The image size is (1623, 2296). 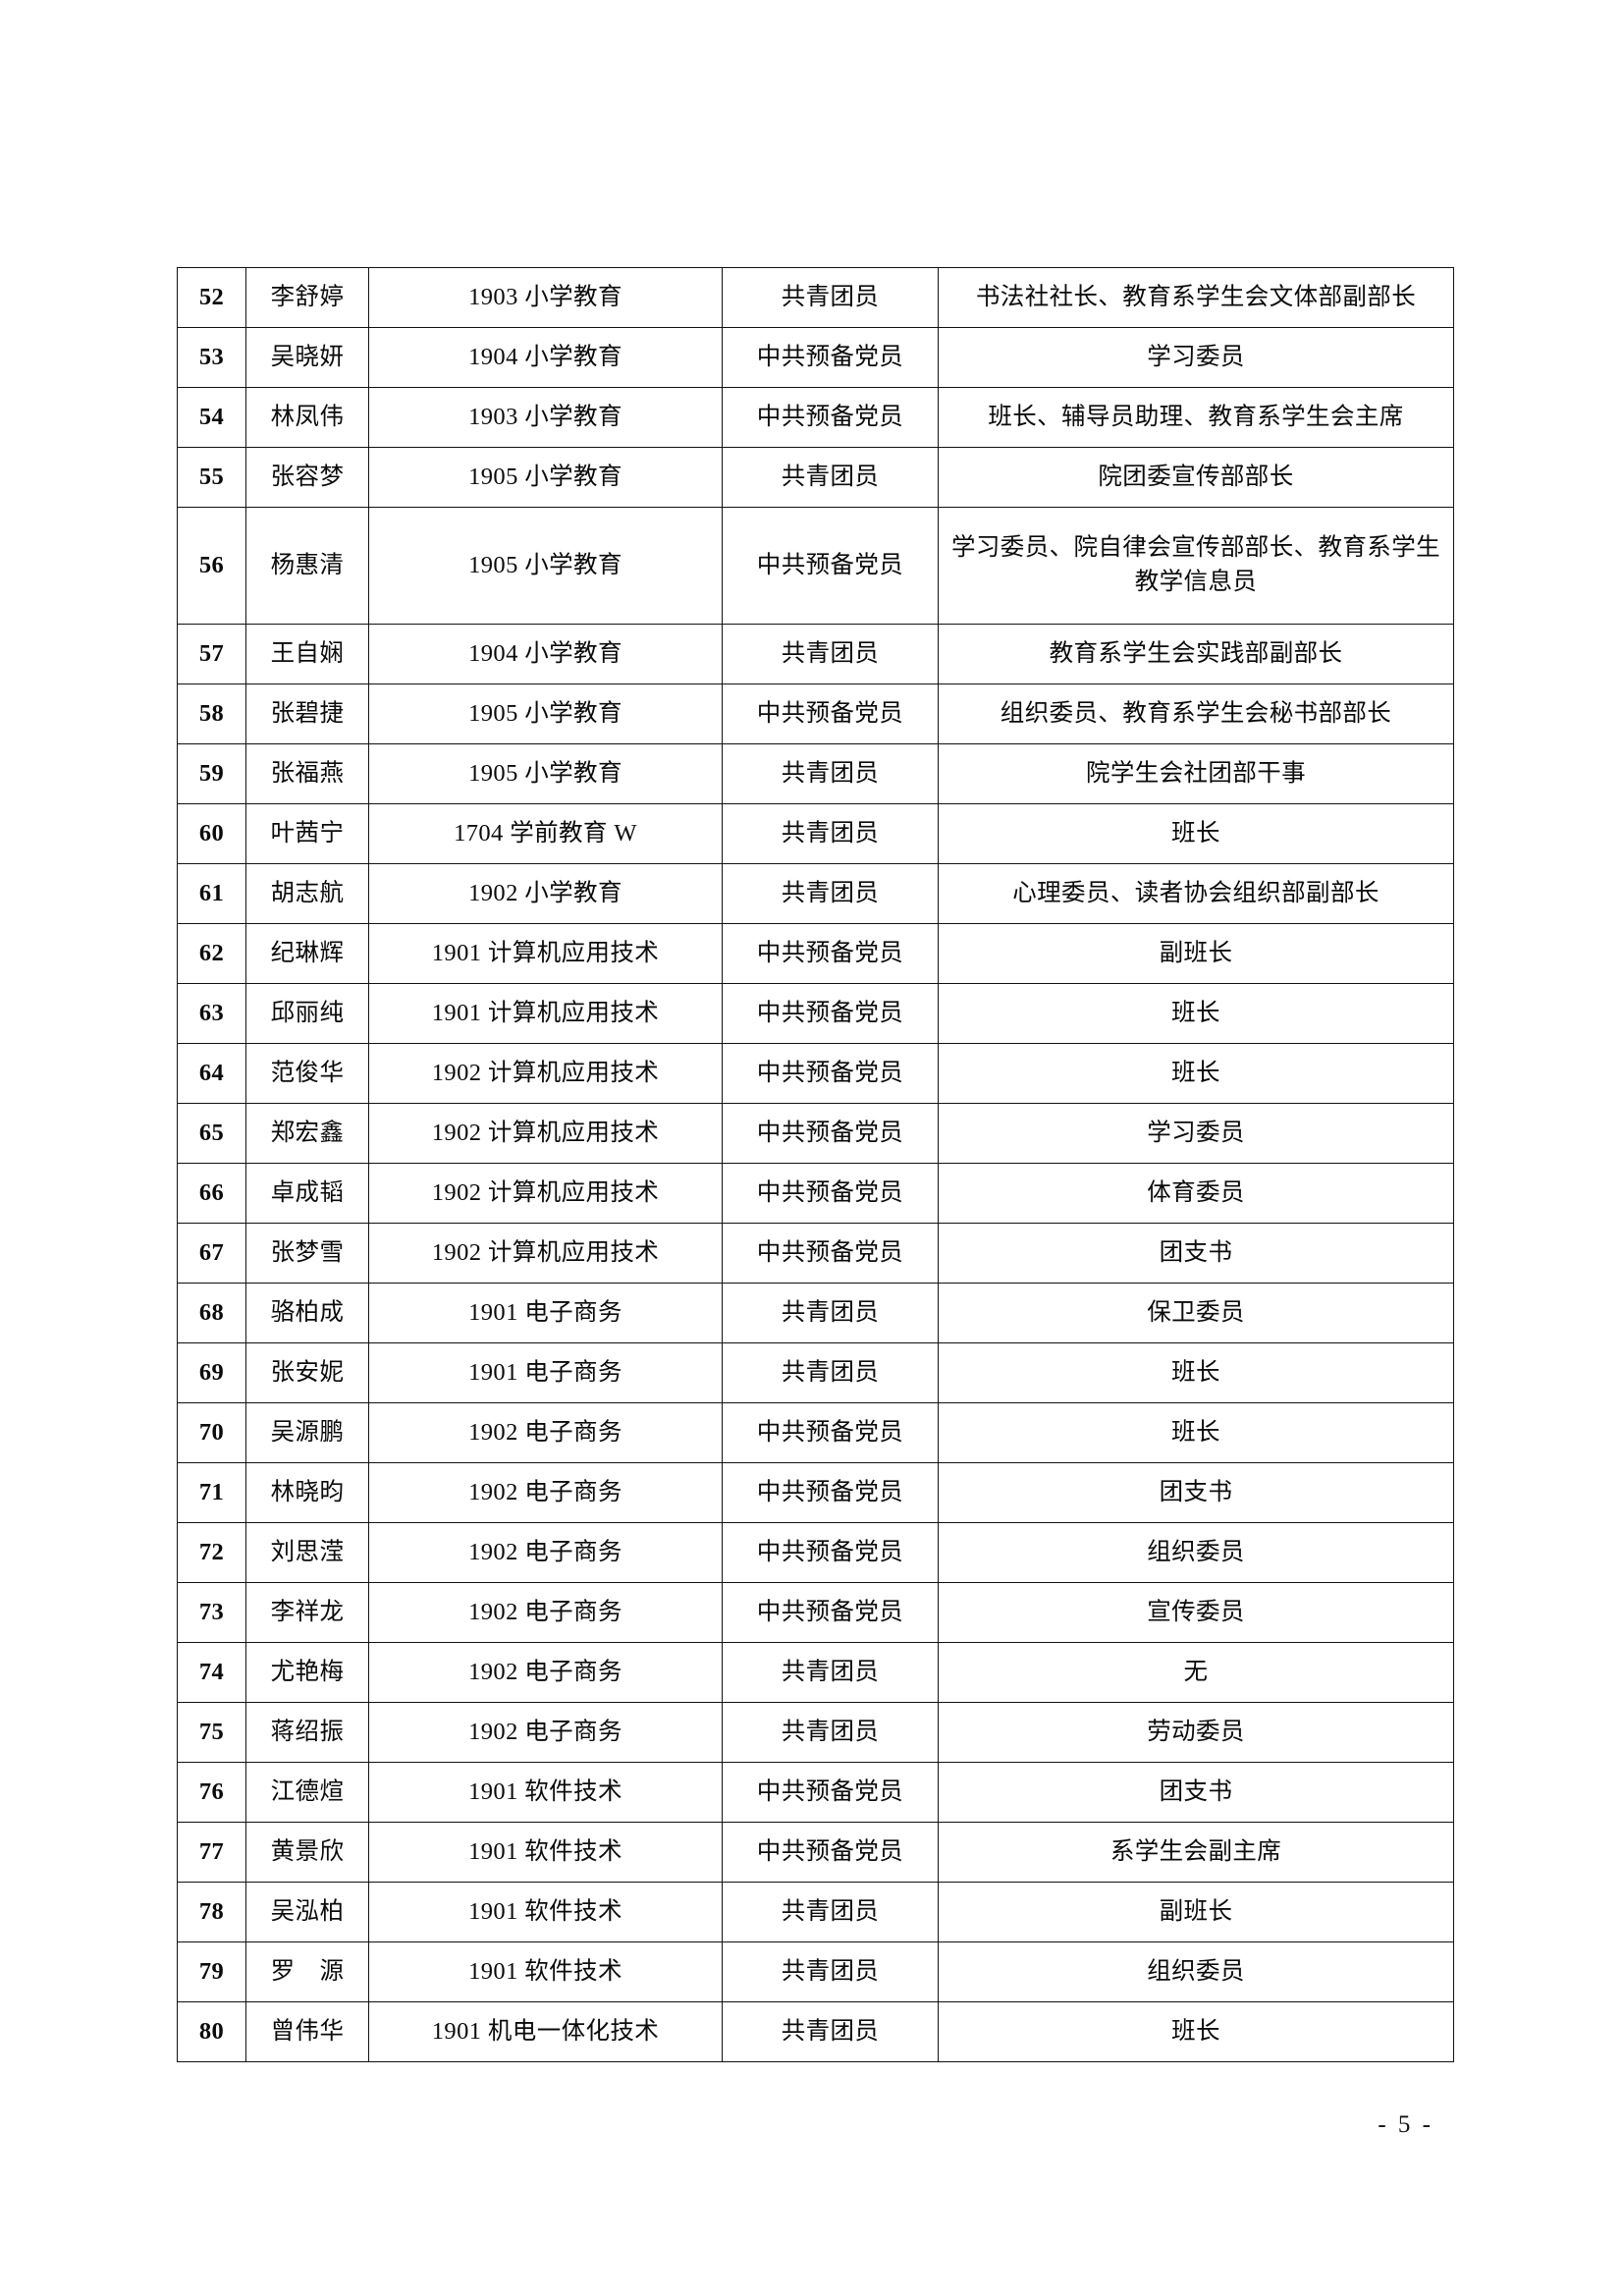 I want to click on table-row: 52 李舒婷 1903 小学教育 共青团员 书法社社长、教育系学生会文体部副部长, so click(x=815, y=297).